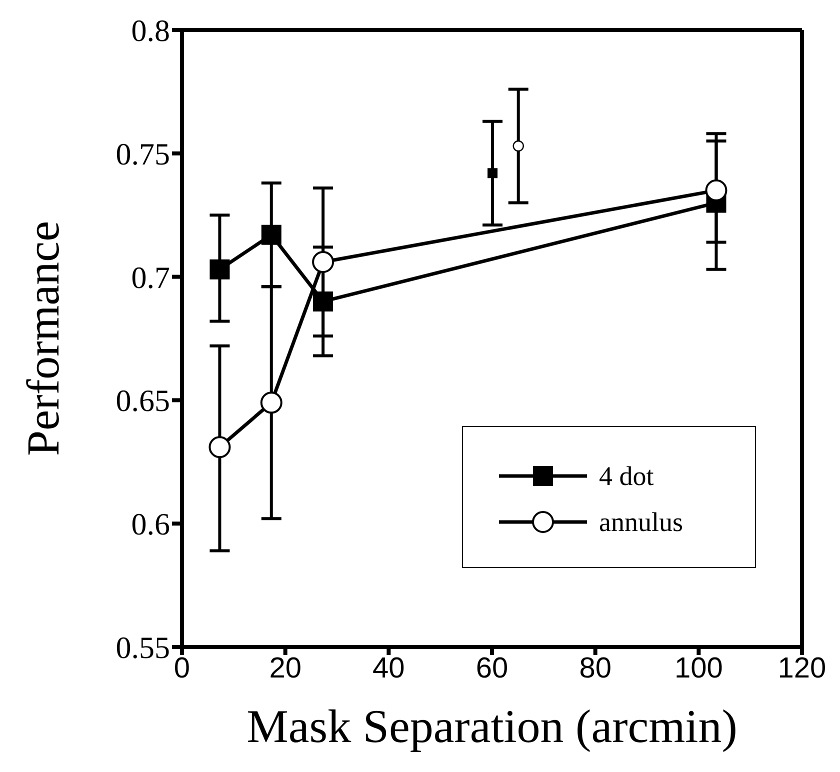  I want to click on legend-label: 4 dot, so click(626, 476).